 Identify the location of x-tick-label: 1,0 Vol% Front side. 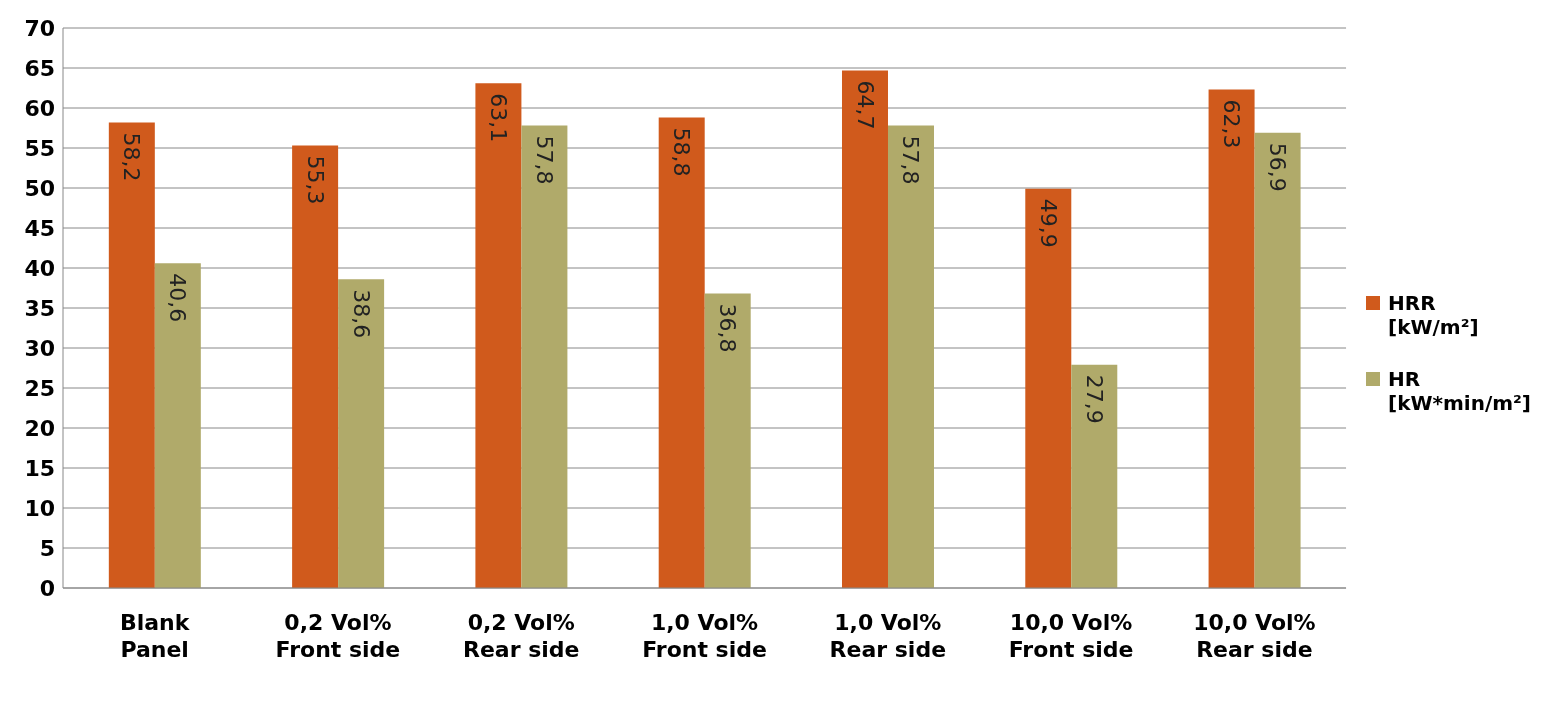
(704, 636).